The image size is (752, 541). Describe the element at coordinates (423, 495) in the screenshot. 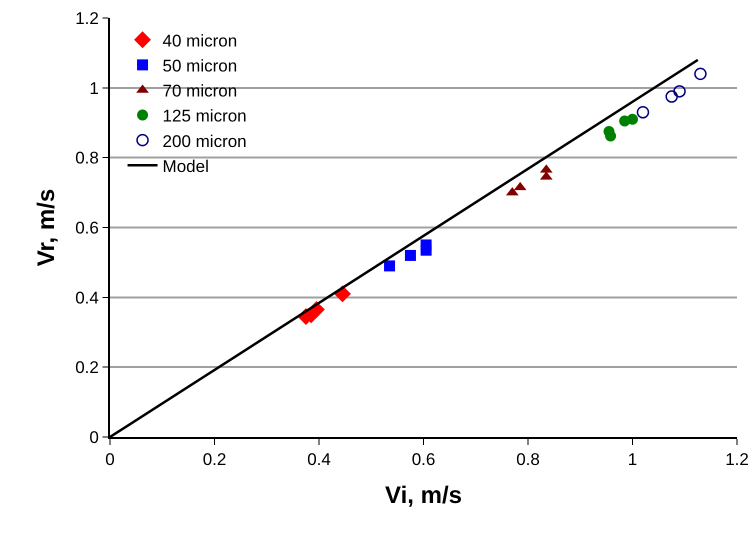

I see `x-axis-title: Vi, m/s` at that location.